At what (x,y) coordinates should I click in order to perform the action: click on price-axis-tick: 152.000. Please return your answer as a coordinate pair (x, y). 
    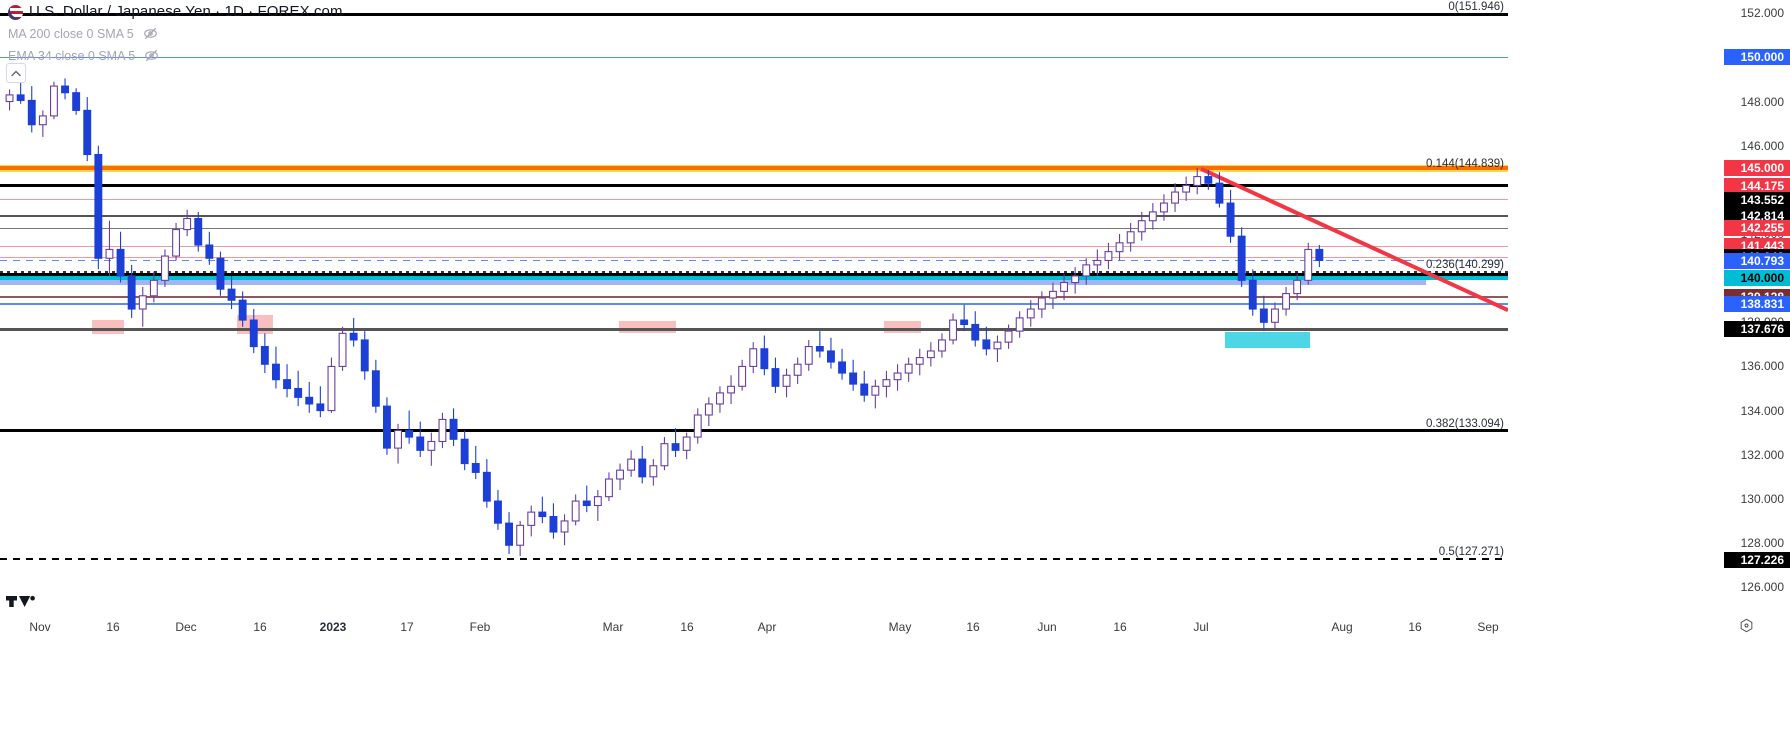
    Looking at the image, I should click on (1762, 13).